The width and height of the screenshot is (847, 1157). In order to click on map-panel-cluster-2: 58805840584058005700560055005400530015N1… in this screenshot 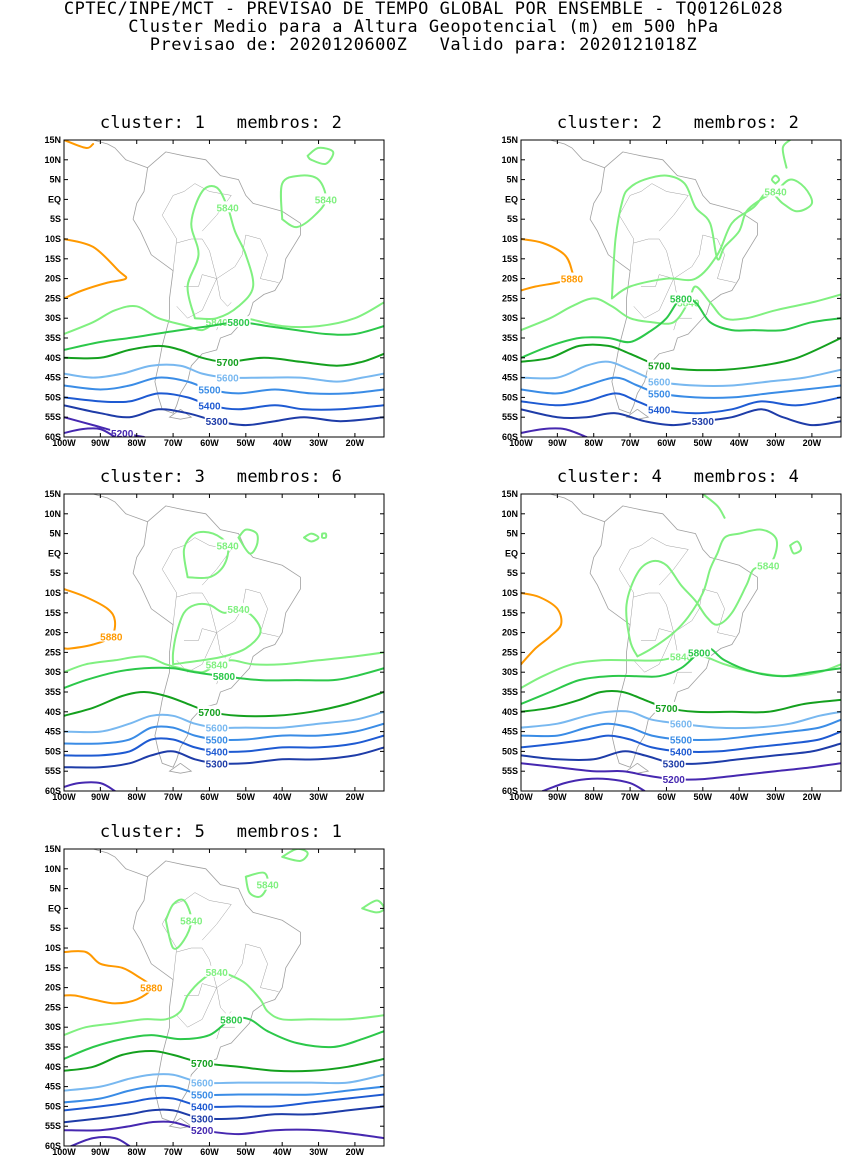, I will do `click(671, 291)`.